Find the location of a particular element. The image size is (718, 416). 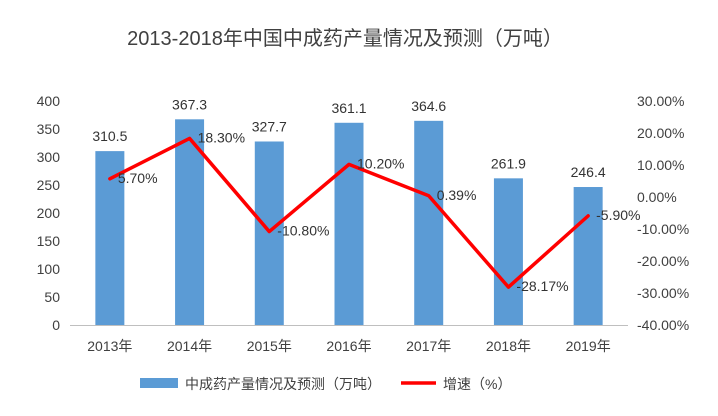

bar-data-label: 246.4 is located at coordinates (588, 172).